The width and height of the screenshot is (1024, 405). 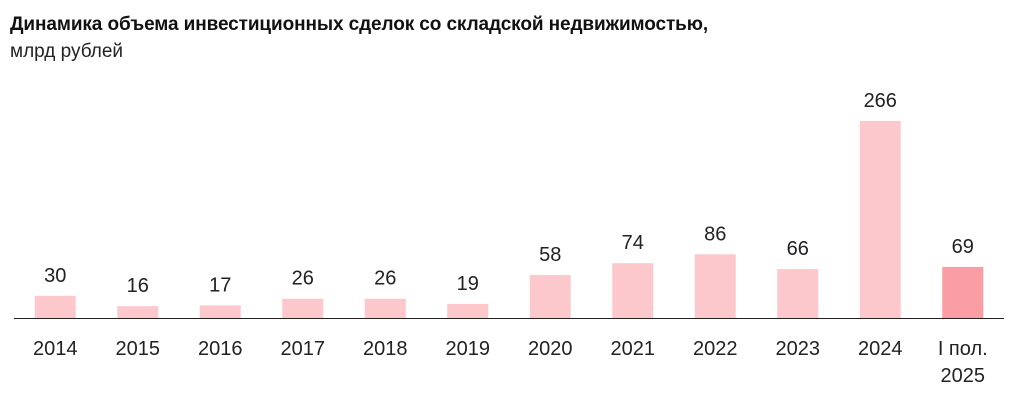 I want to click on x-tick-label: 2018, so click(x=385, y=349).